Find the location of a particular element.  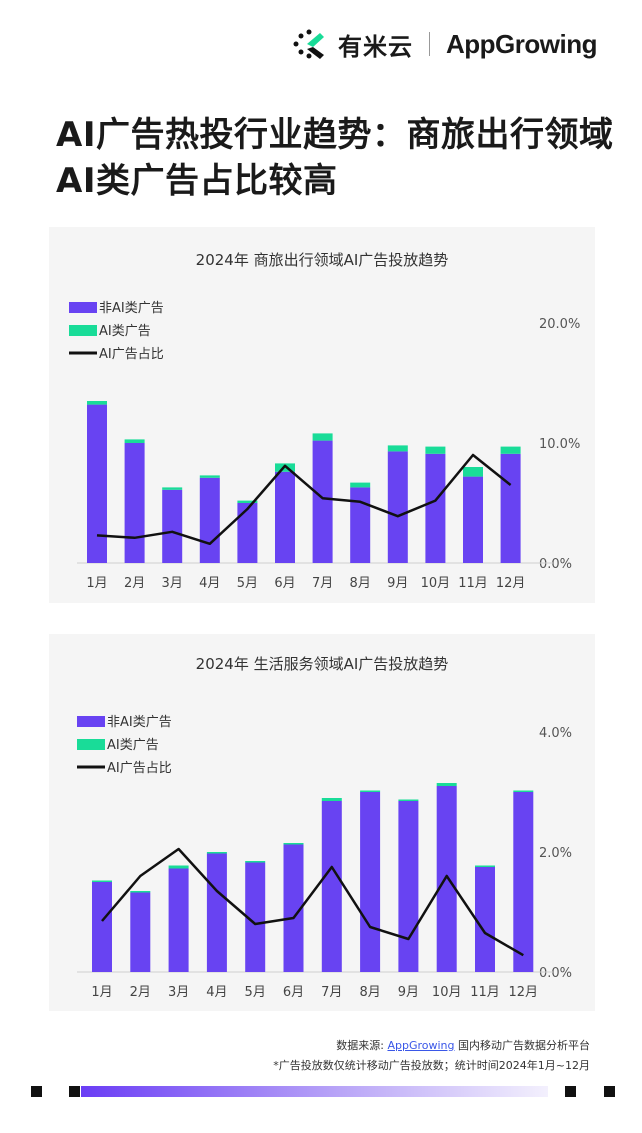

deco-square-right2 is located at coordinates (609, 1091).